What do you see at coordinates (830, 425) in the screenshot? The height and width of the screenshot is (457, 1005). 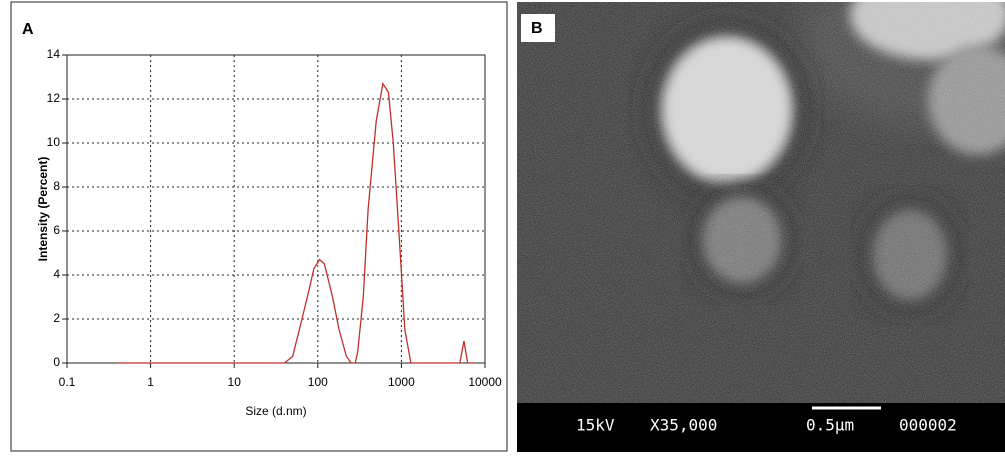 I see `sem-scale: 0.5μm` at bounding box center [830, 425].